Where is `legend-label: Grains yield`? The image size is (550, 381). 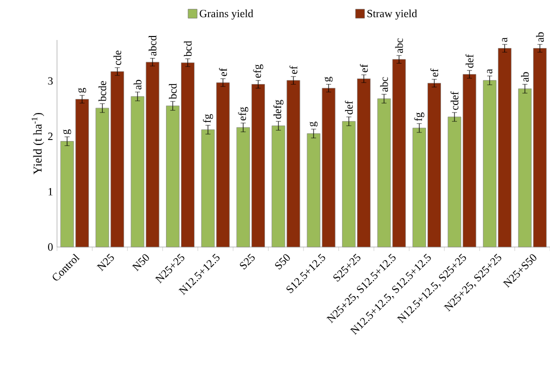
legend-label: Grains yield is located at coordinates (227, 15).